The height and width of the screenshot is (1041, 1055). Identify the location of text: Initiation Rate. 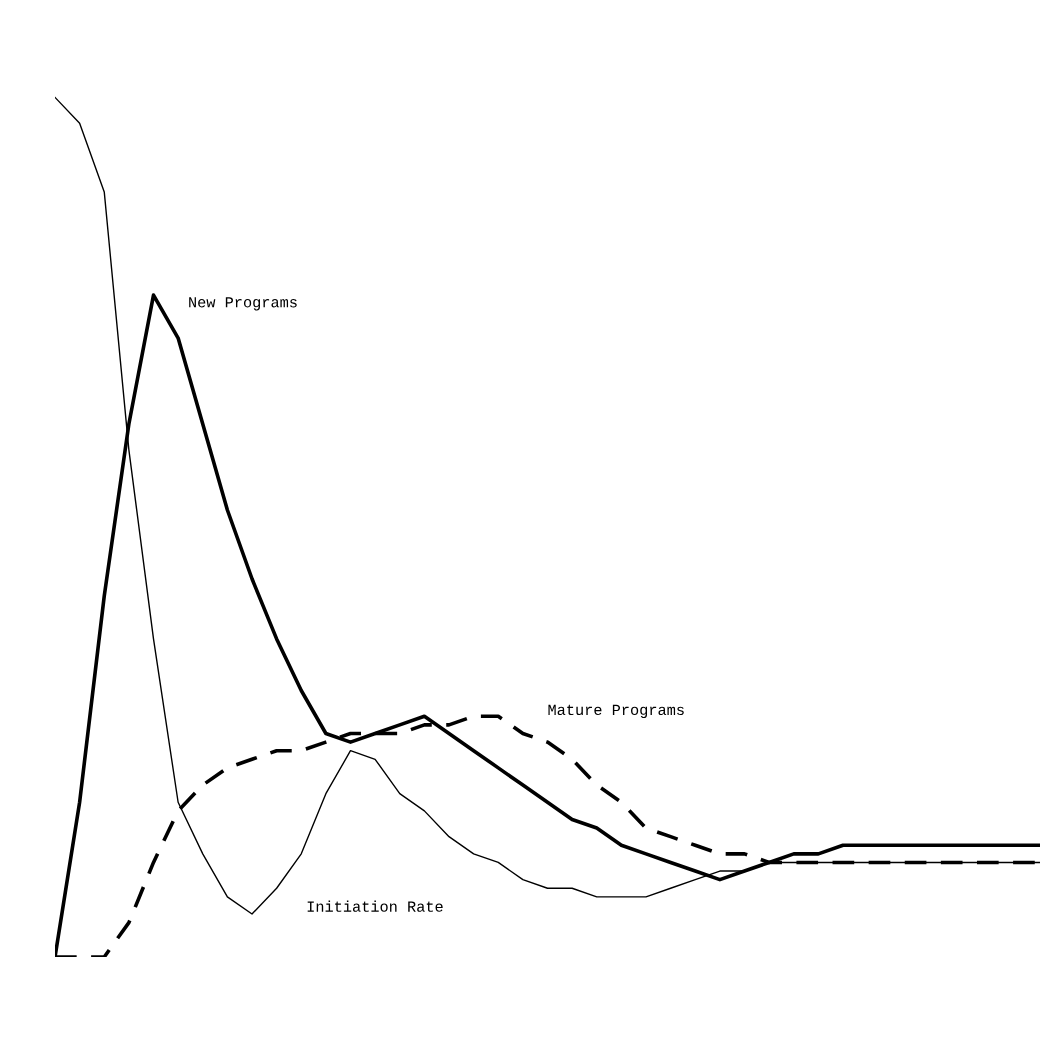
(375, 906).